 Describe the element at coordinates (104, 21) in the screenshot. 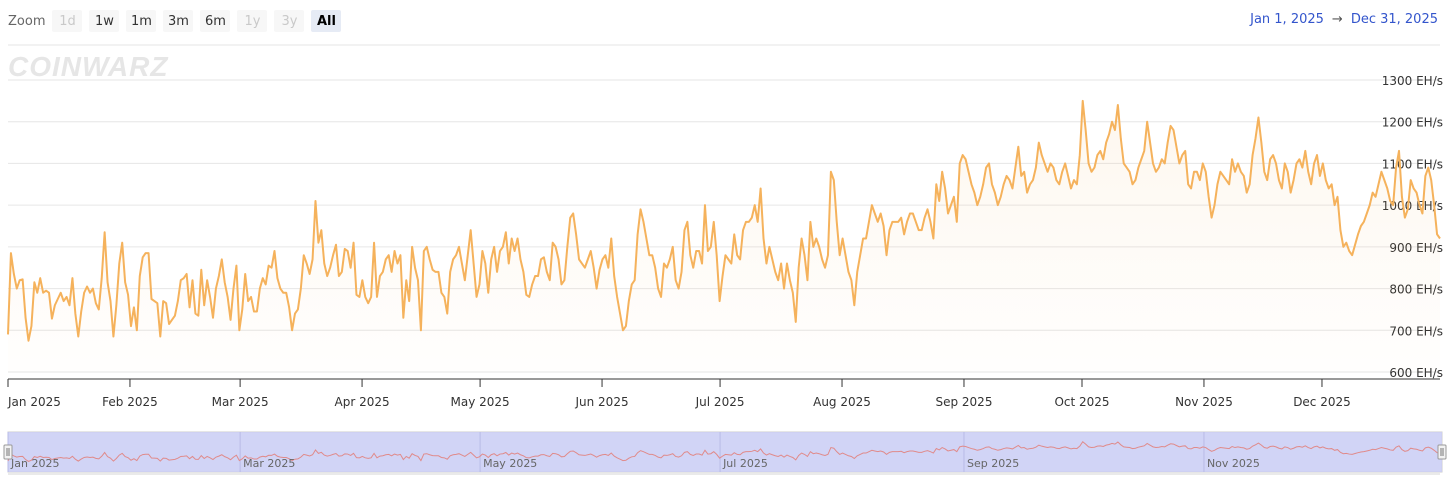

I see `zoom-1w-button: 1w` at that location.